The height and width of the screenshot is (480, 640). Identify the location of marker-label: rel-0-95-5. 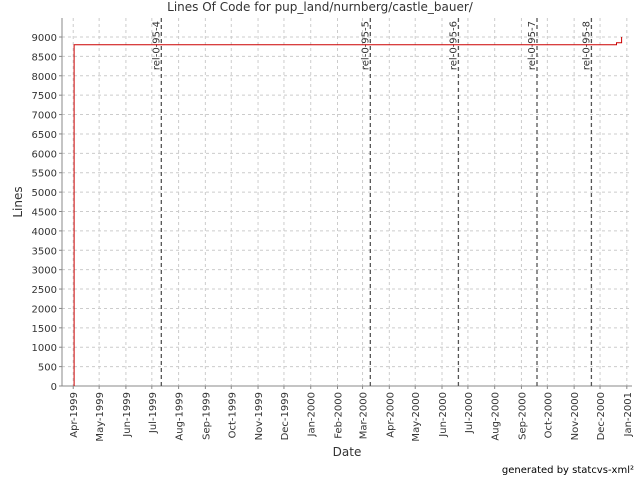
(365, 45).